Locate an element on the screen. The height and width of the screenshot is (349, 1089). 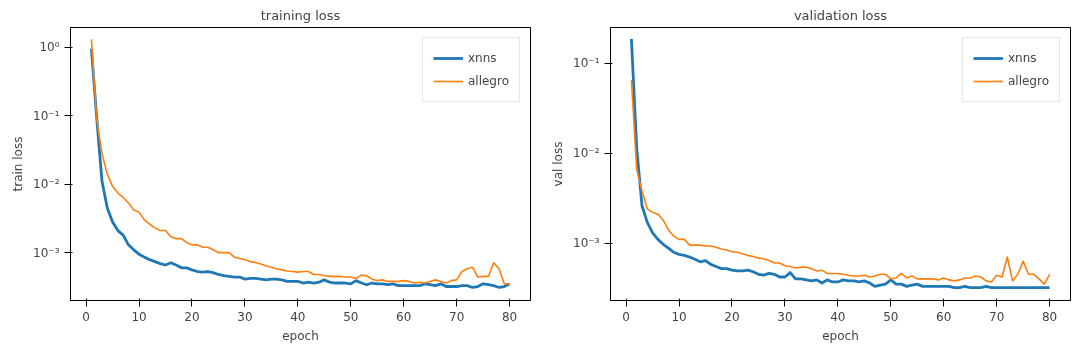
y-tick-label: 10⁰ is located at coordinates (49, 47).